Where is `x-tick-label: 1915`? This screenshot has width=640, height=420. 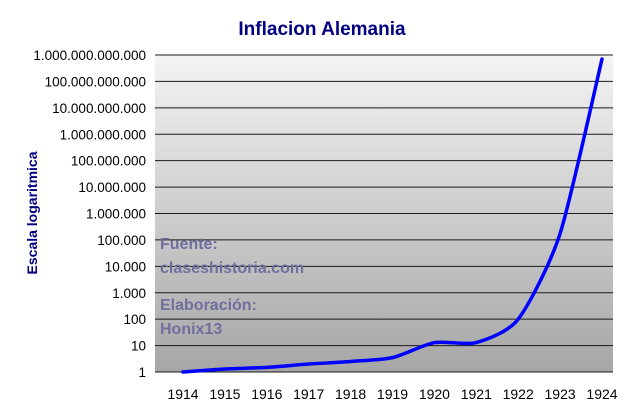 x-tick-label: 1915 is located at coordinates (224, 394).